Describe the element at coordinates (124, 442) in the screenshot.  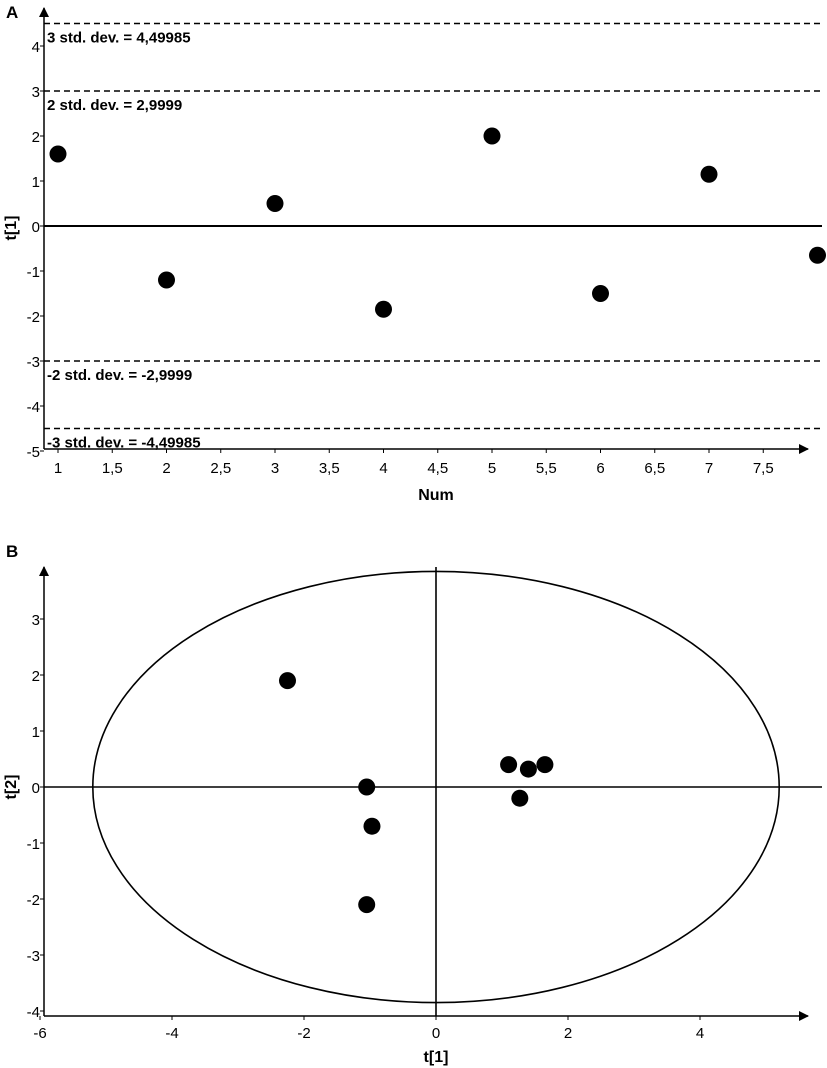
I see `std-dev-label: -3 std. dev. = -4,49985` at that location.